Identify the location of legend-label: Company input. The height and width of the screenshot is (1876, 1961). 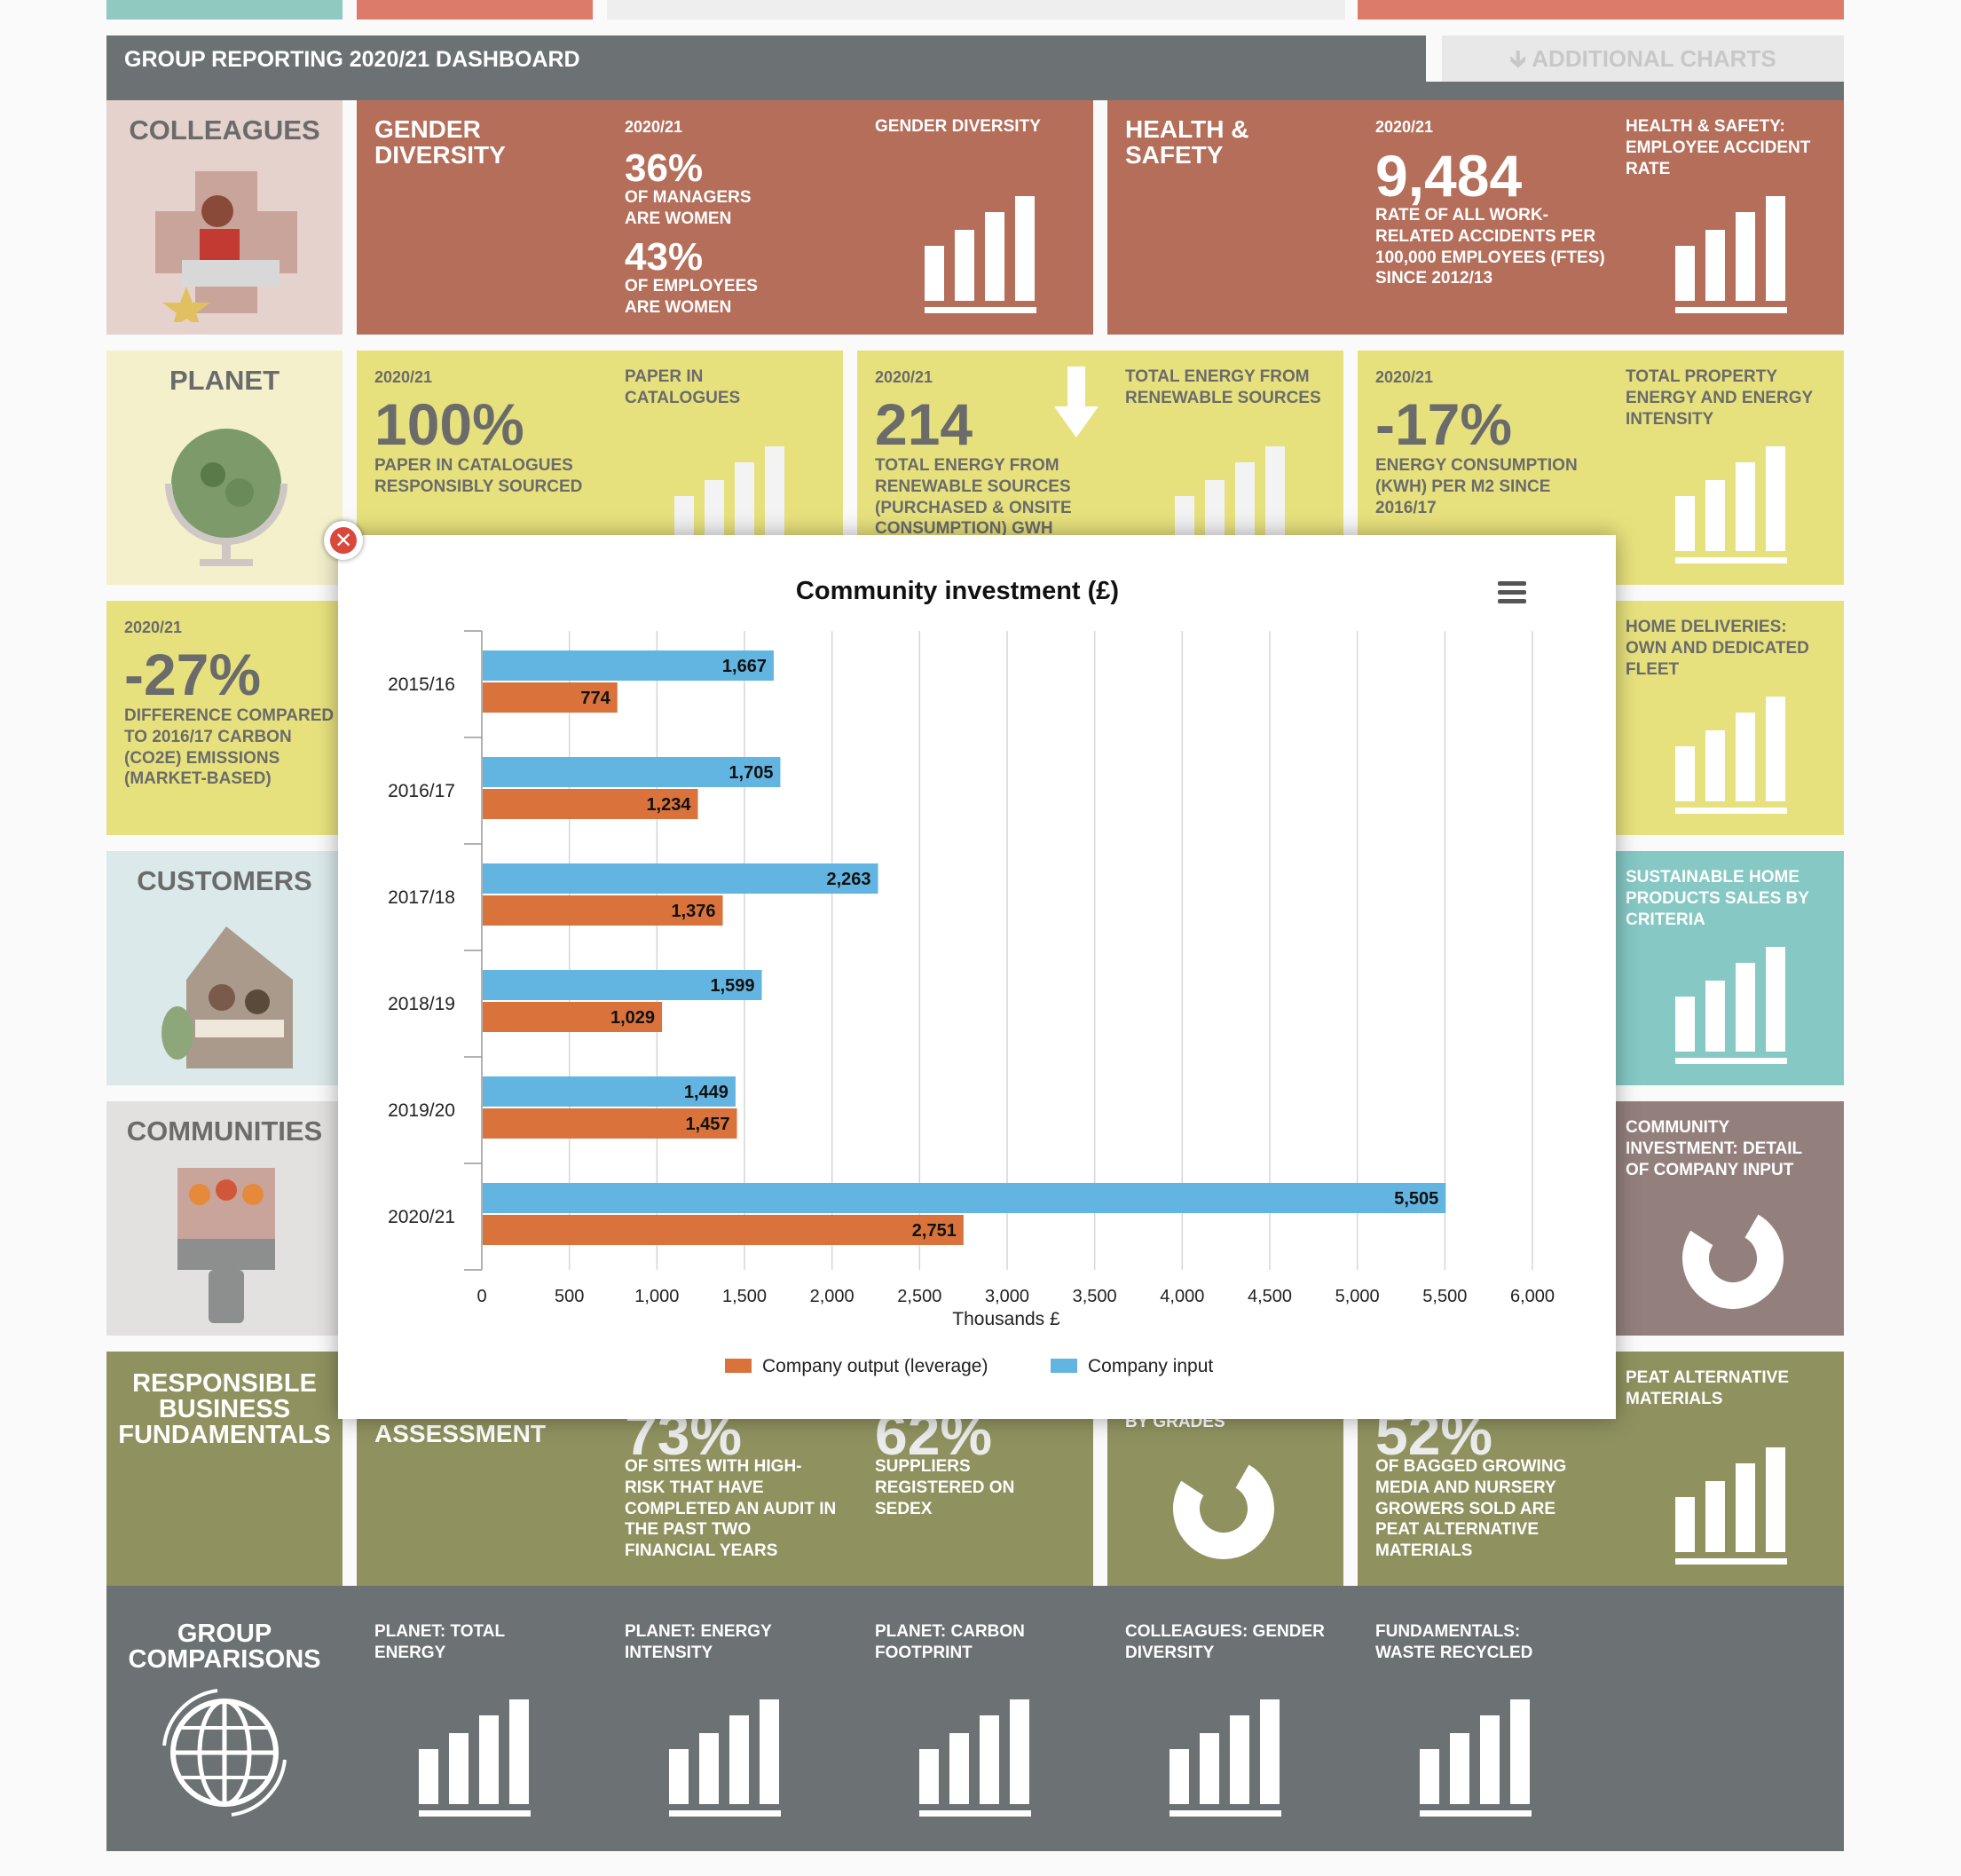
(1150, 1366).